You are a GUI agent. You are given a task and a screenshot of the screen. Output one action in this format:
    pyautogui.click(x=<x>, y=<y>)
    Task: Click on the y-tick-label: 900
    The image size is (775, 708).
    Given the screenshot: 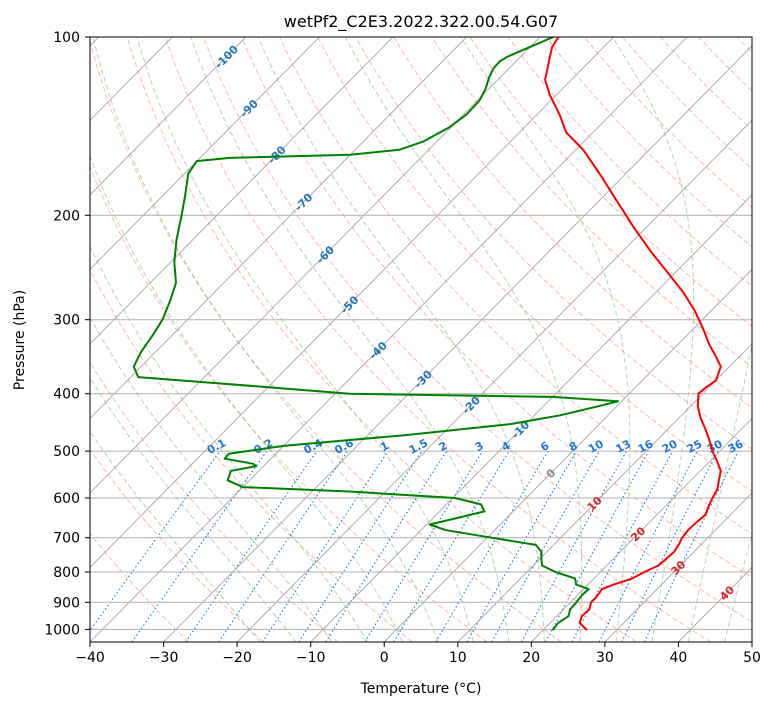 What is the action you would take?
    pyautogui.click(x=66, y=603)
    